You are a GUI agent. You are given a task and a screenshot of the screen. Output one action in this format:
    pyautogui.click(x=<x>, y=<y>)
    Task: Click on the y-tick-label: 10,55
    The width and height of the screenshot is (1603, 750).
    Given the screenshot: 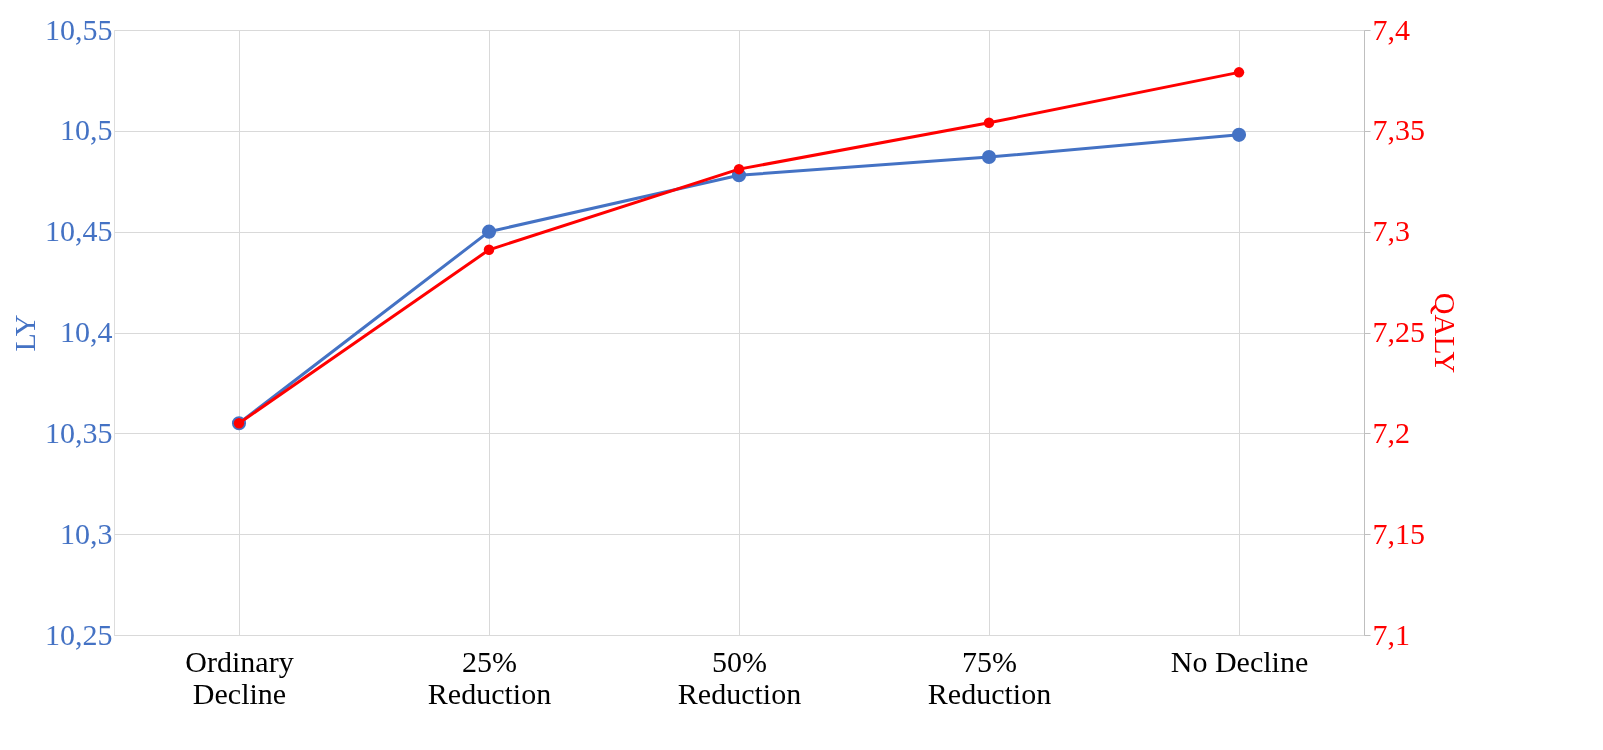 What is the action you would take?
    pyautogui.click(x=79, y=29)
    